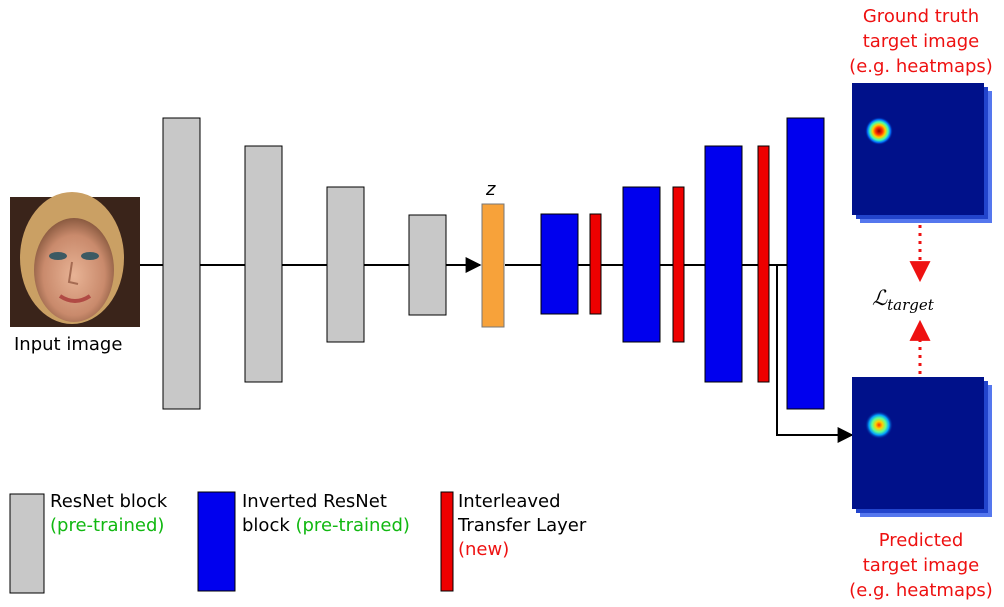 This screenshot has height=607, width=1004. Describe the element at coordinates (484, 549) in the screenshot. I see `legend-transfer-line-3: (new)` at that location.